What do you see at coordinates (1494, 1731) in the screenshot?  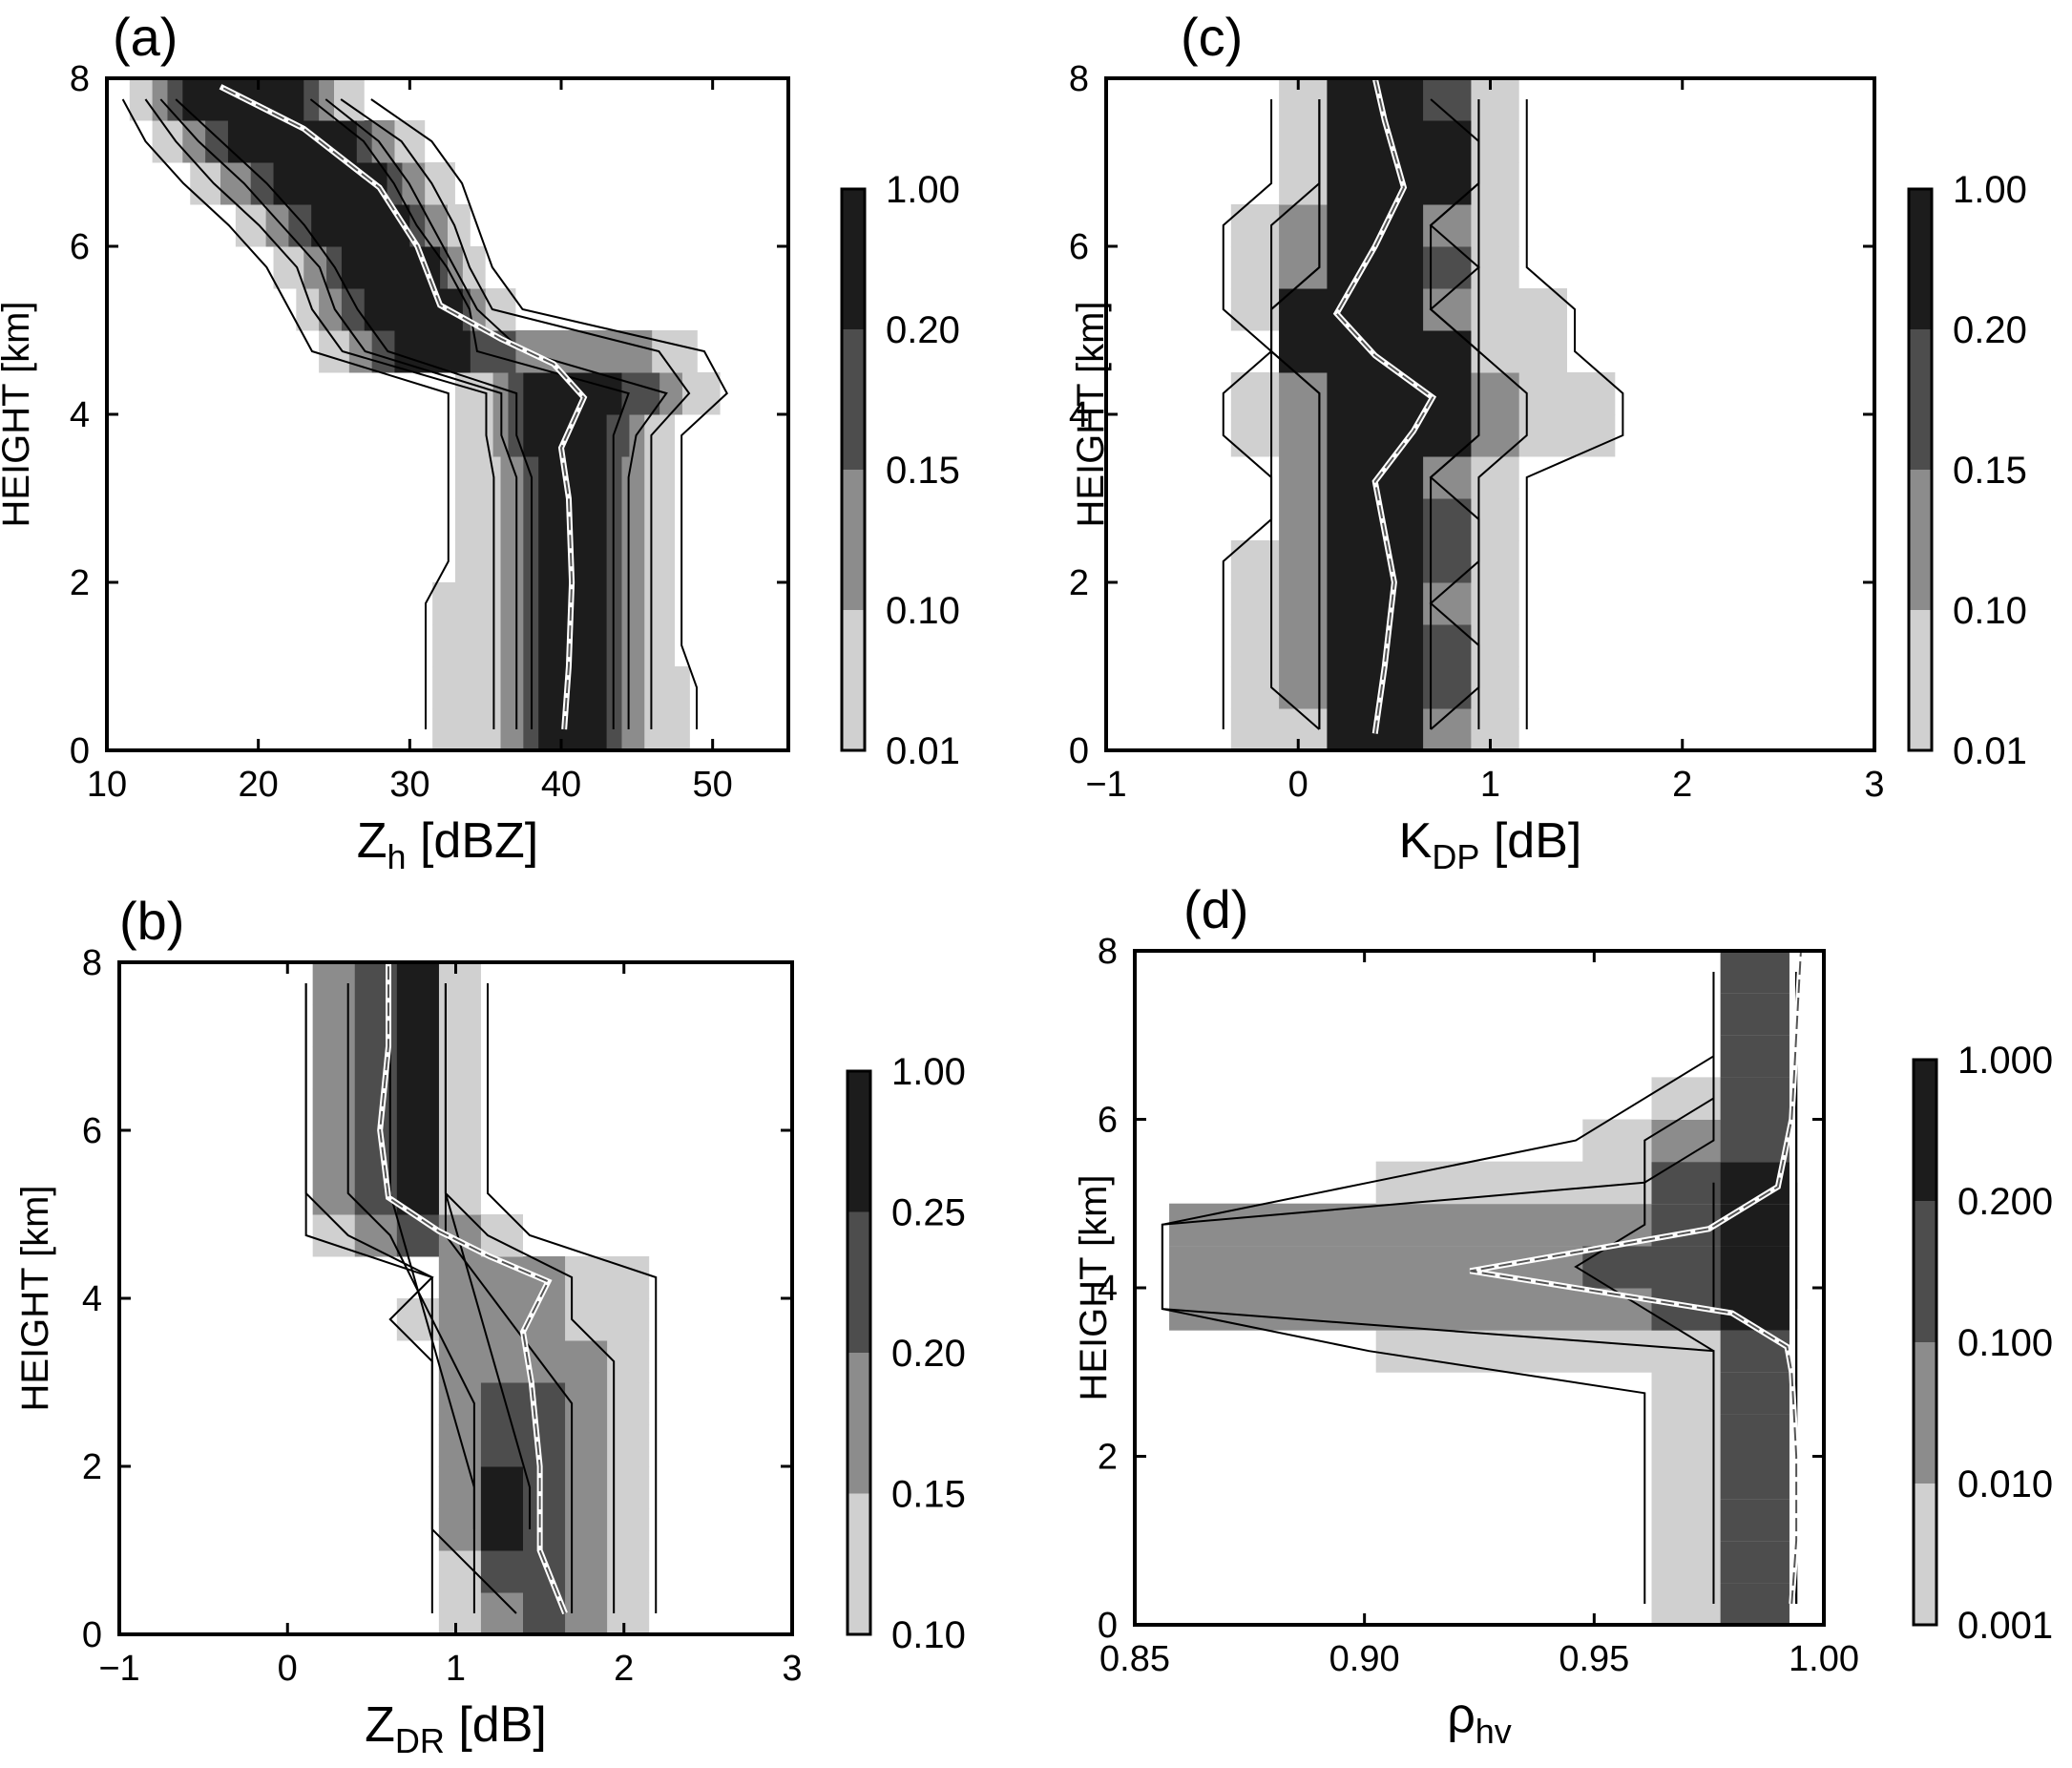 I see `x-axis-label-subscript: hv` at bounding box center [1494, 1731].